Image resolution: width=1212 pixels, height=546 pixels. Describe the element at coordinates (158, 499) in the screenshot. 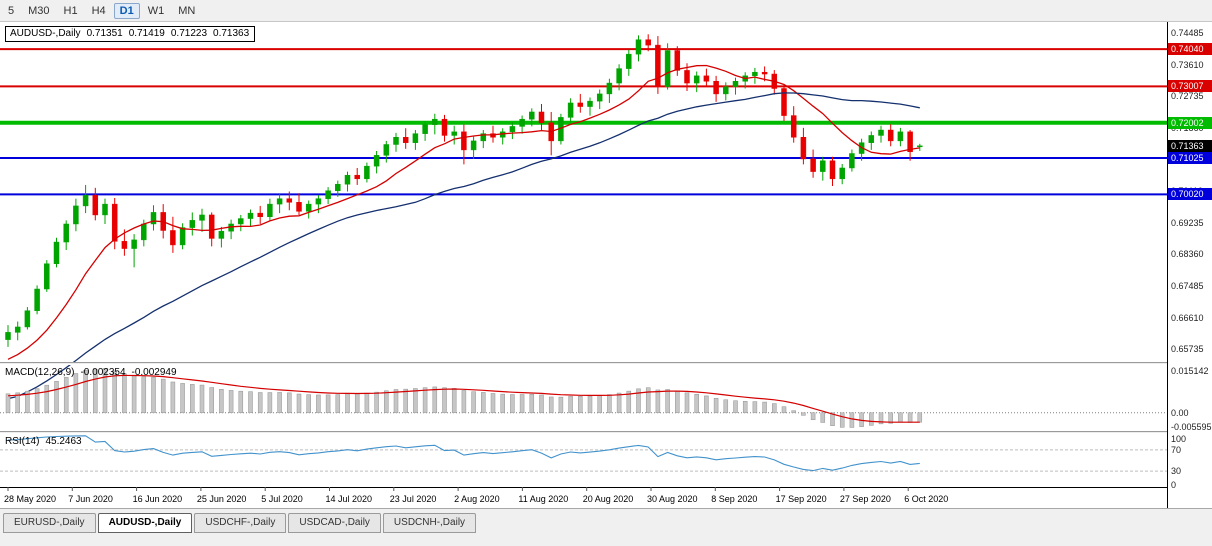

I see `date-label: 16 Jun 2020` at that location.